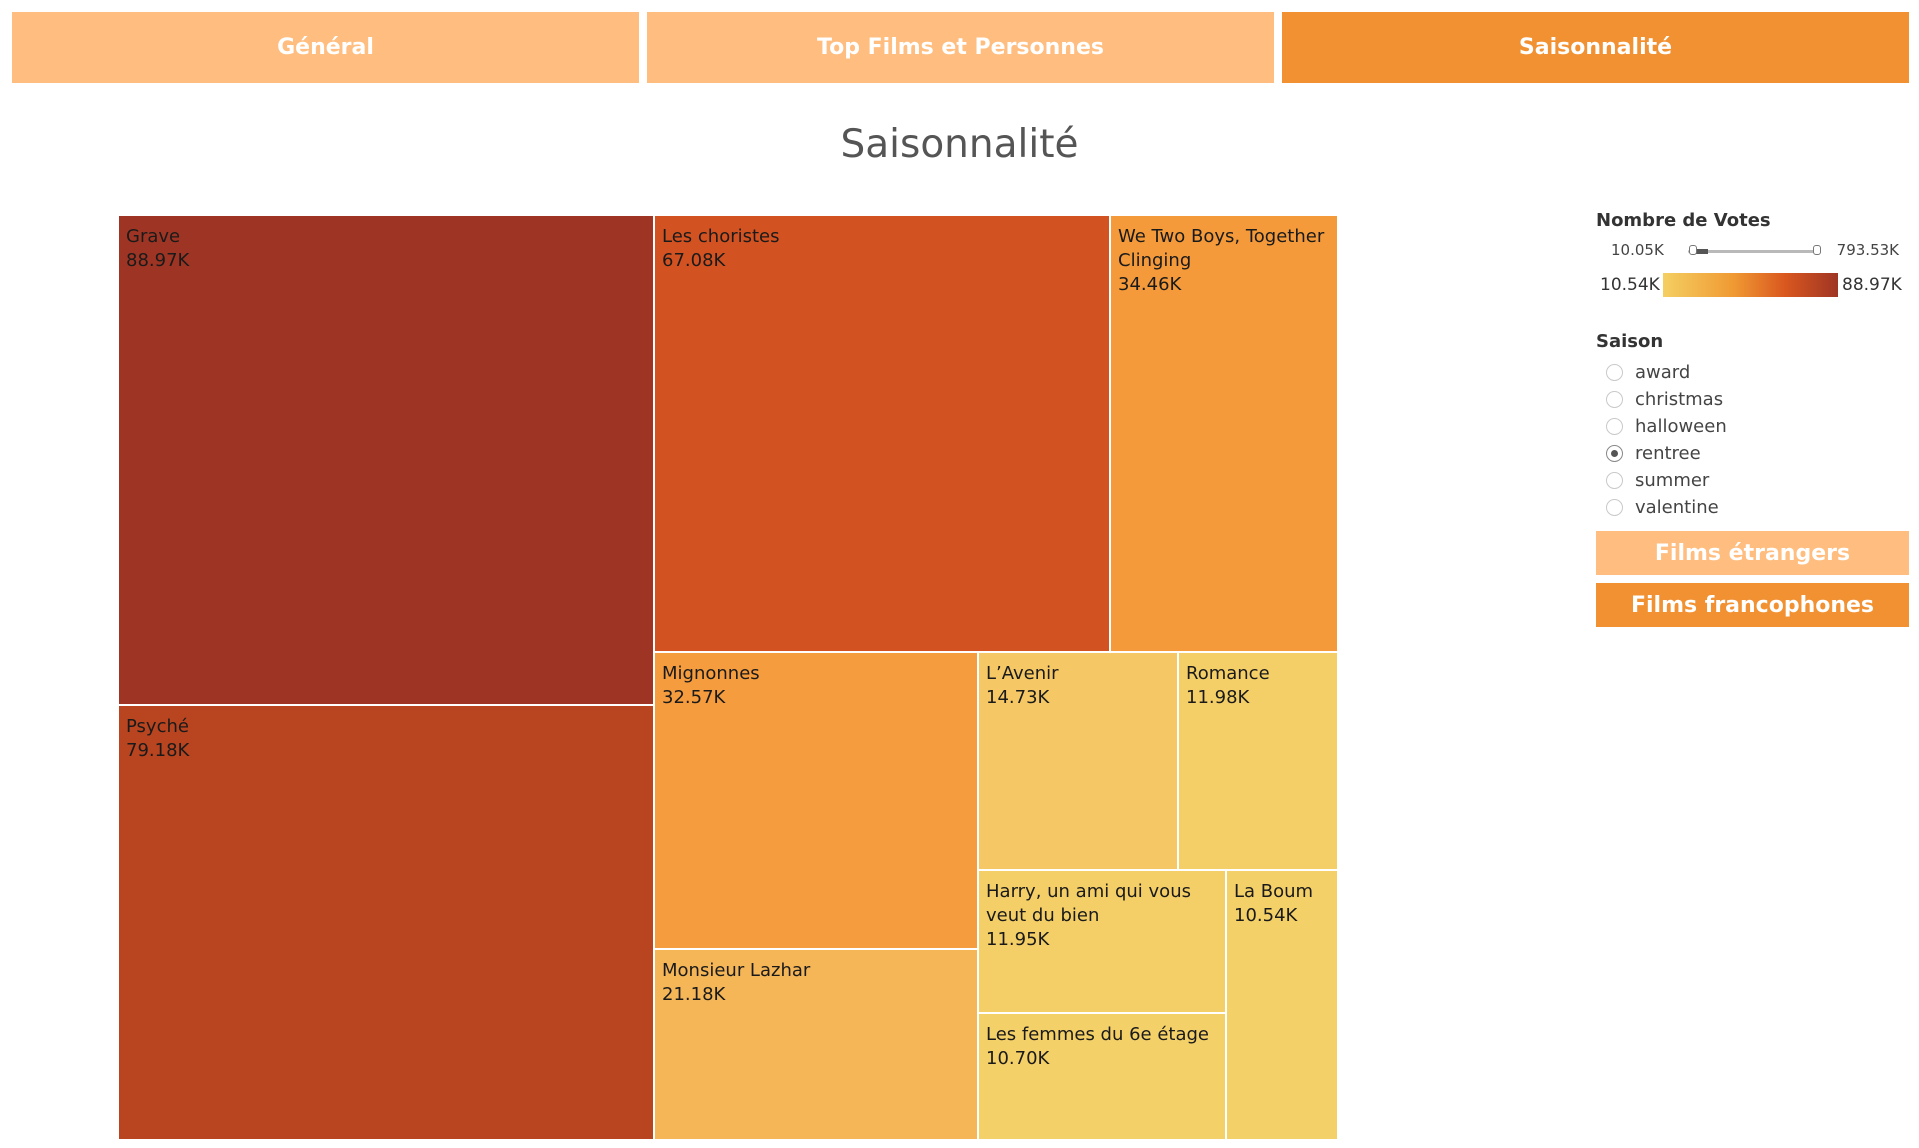  What do you see at coordinates (694, 260) in the screenshot?
I see `treemap-cell-value: 67.08K` at bounding box center [694, 260].